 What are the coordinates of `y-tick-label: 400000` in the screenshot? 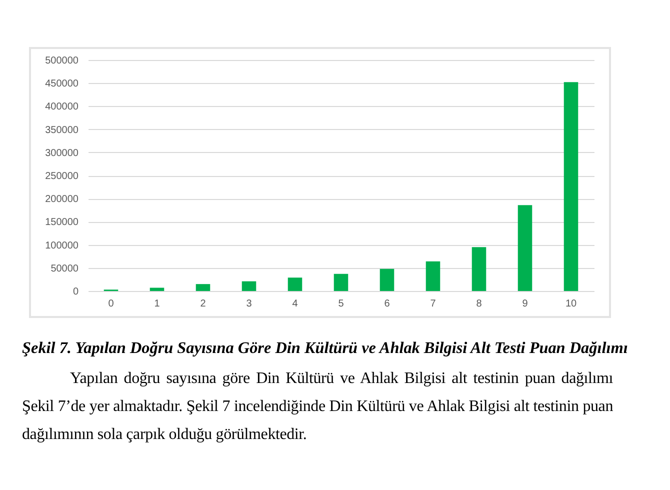 It's located at (62, 107).